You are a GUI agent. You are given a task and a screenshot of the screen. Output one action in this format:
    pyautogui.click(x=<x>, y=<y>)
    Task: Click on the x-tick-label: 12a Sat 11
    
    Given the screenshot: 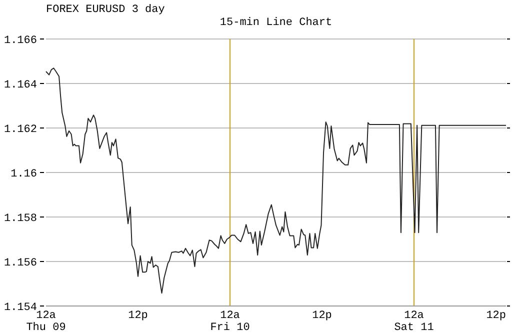 What is the action you would take?
    pyautogui.click(x=414, y=322)
    